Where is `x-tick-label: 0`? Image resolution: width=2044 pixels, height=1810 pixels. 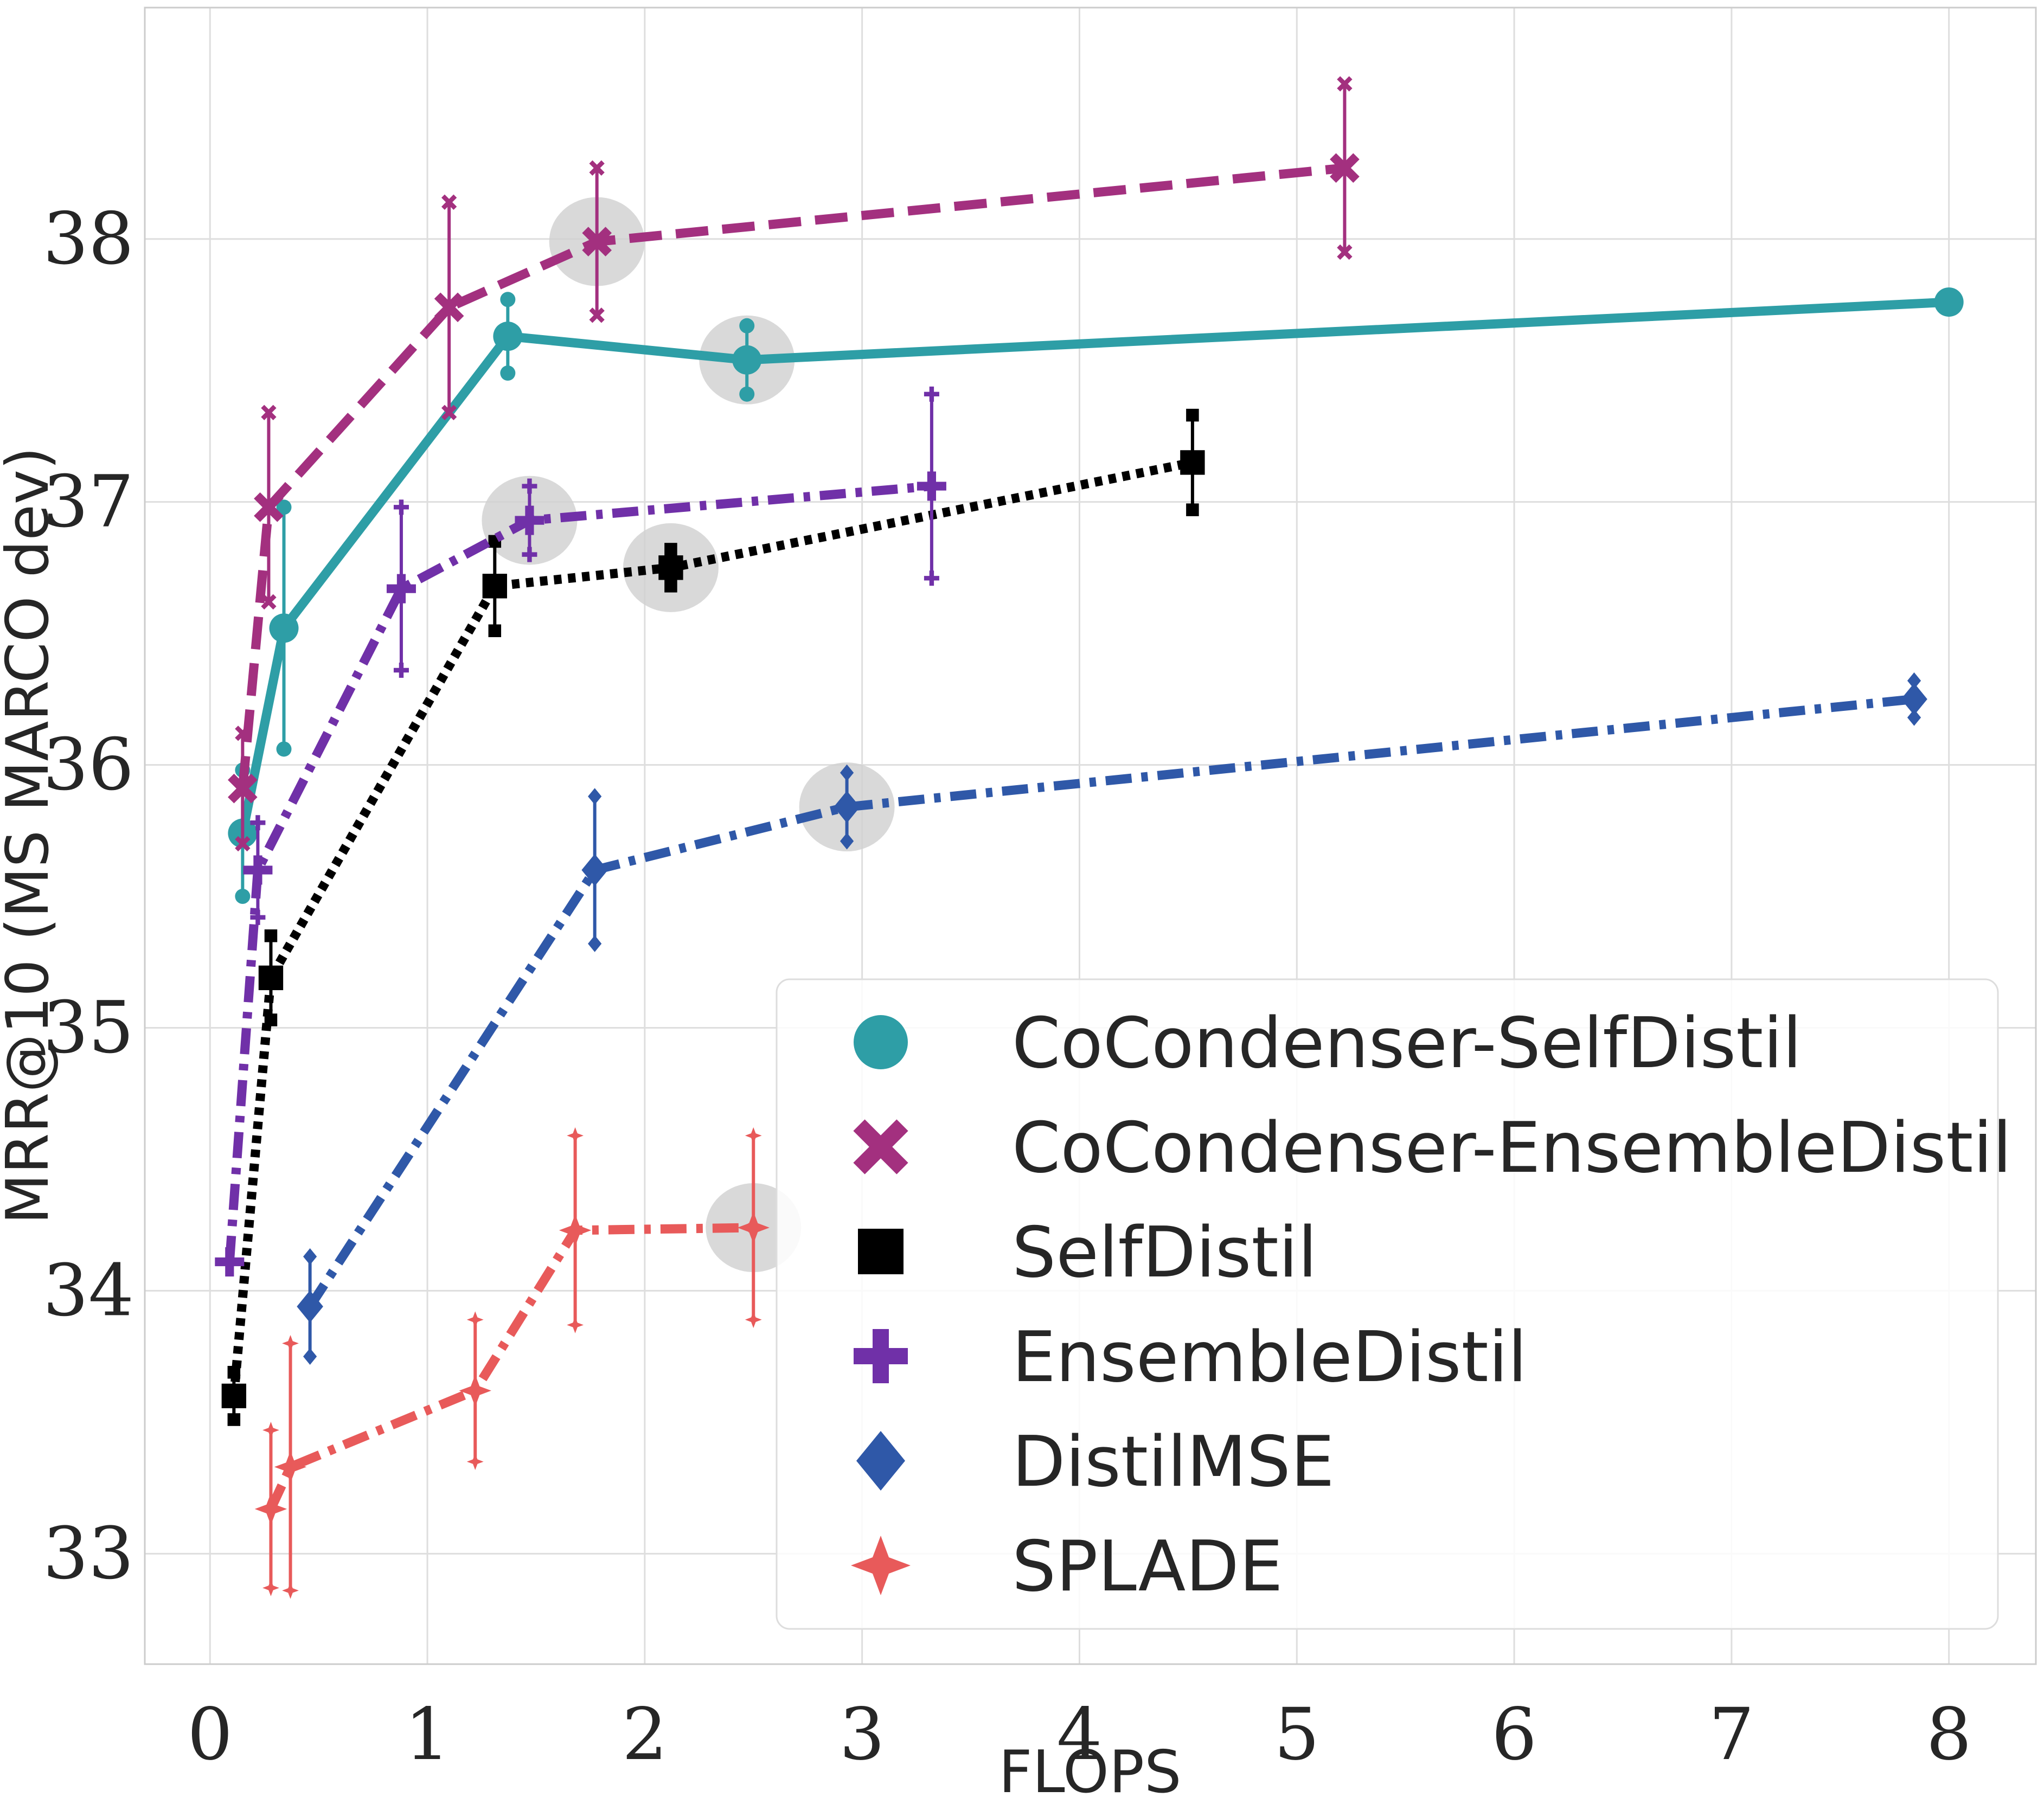
x-tick-label: 0 is located at coordinates (210, 1734).